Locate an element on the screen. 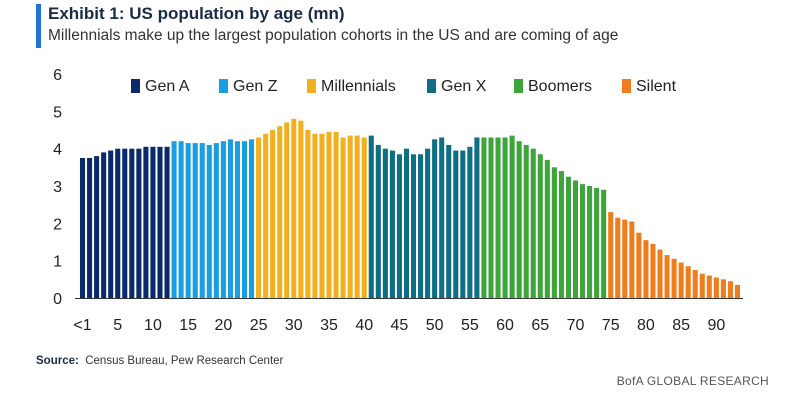  x-tick-label: 65 is located at coordinates (540, 325).